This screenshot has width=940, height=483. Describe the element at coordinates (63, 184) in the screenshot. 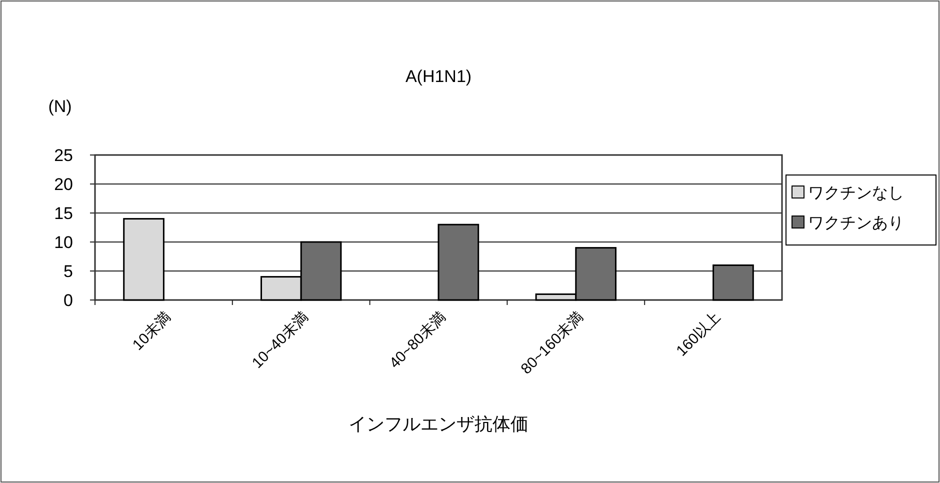

I see `y-tick-label: 20` at that location.